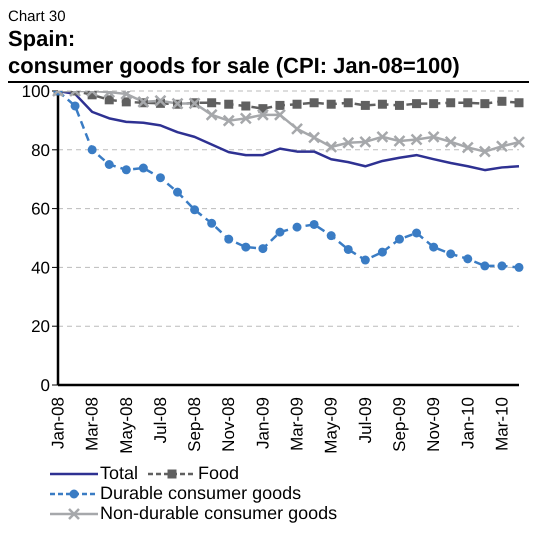  What do you see at coordinates (200, 493) in the screenshot?
I see `legend-label: Durable consumer goods` at bounding box center [200, 493].